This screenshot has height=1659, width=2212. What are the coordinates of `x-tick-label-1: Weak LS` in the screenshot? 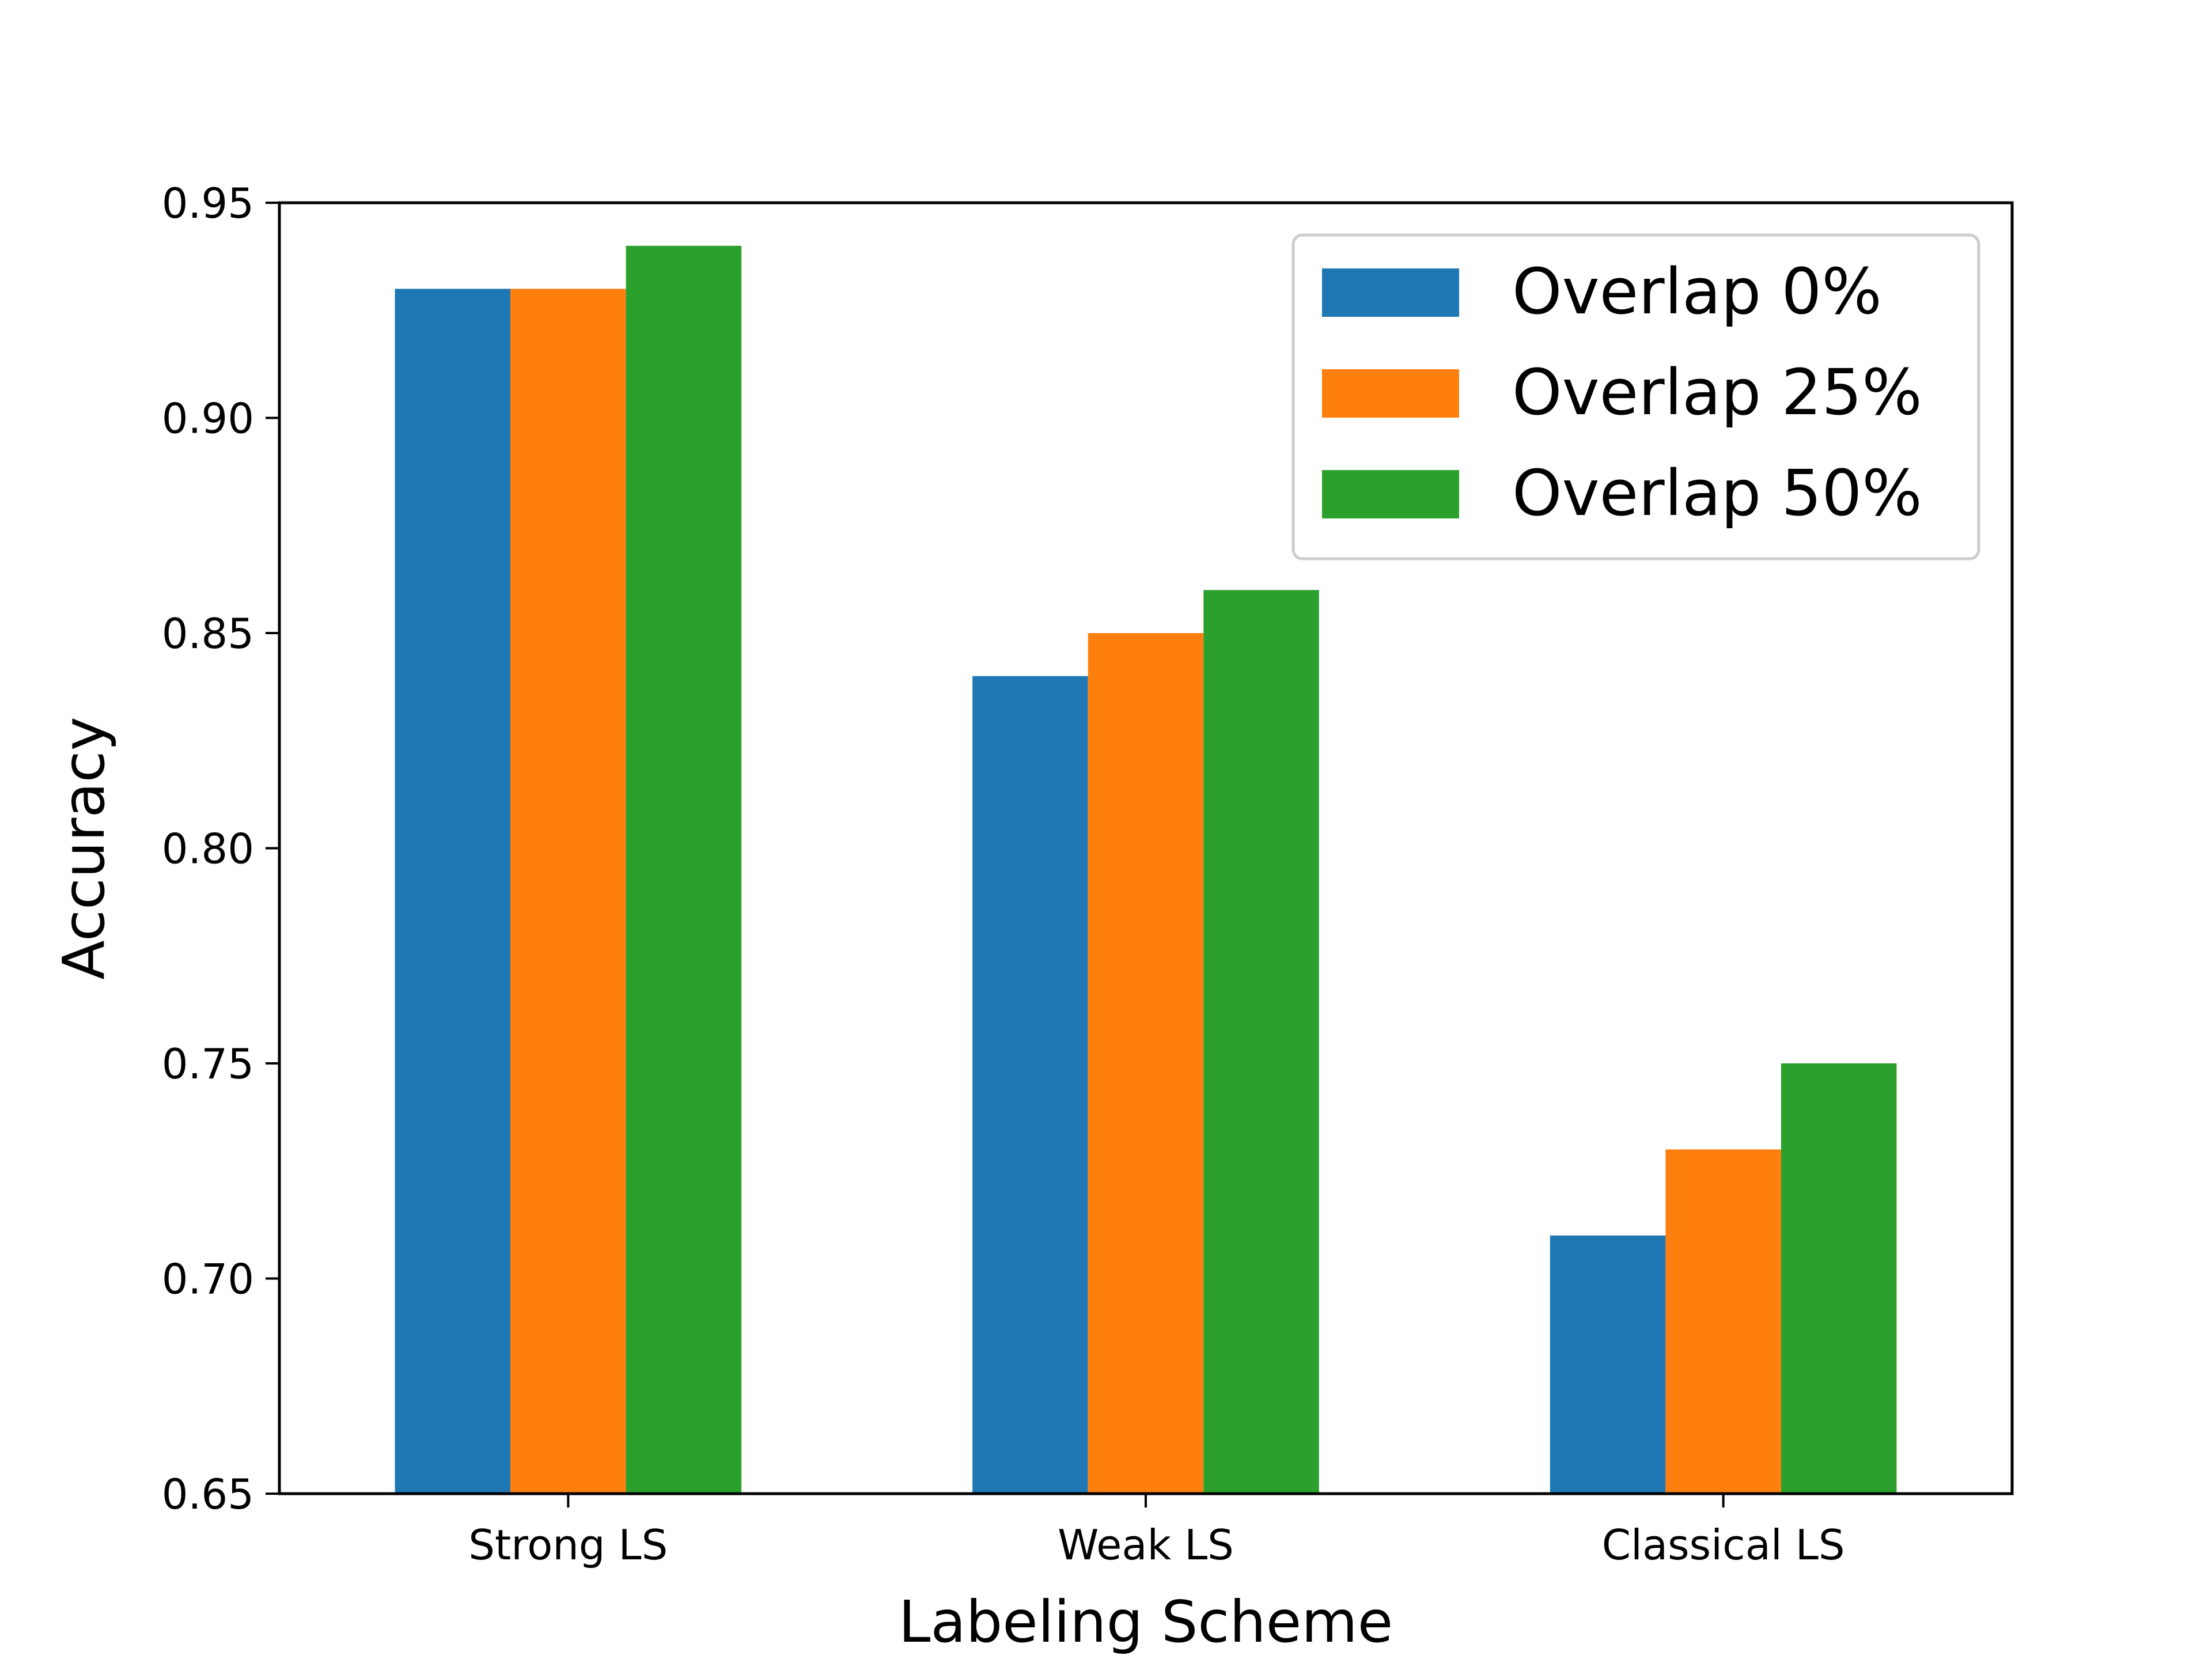 It's located at (1146, 1545).